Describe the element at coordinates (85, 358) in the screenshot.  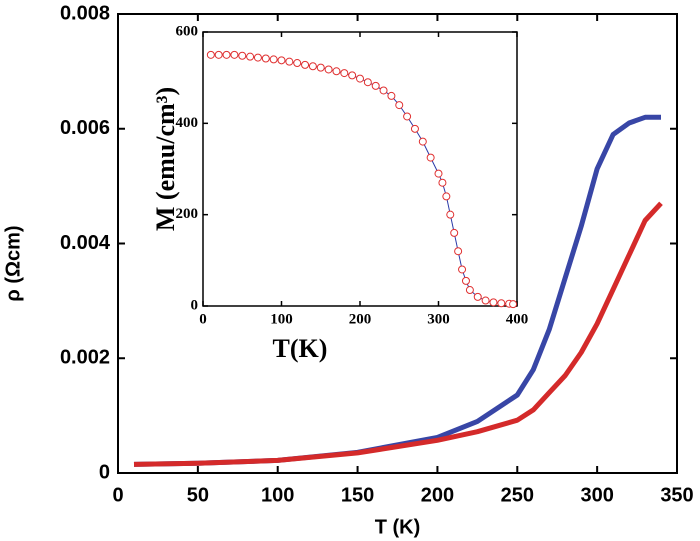
I see `y-tick-label: 0.002` at that location.